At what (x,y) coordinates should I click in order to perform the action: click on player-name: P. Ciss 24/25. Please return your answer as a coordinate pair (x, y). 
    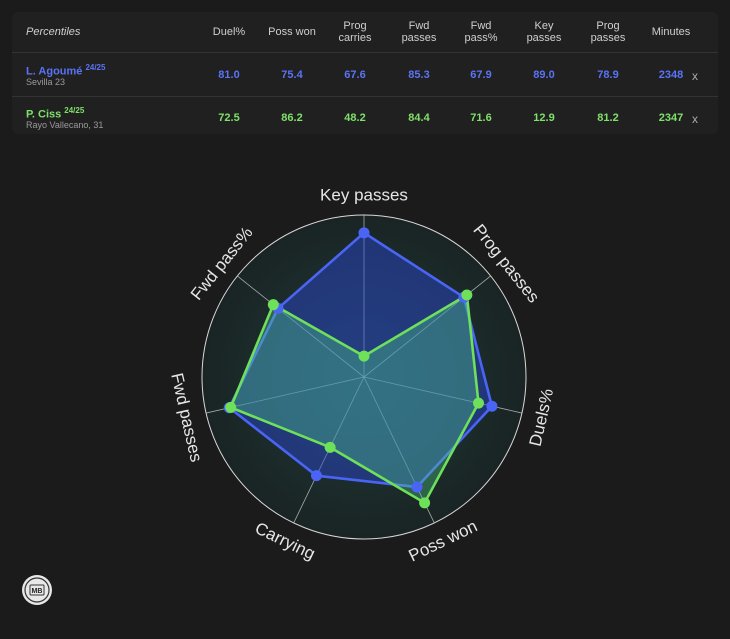
    Looking at the image, I should click on (55, 113).